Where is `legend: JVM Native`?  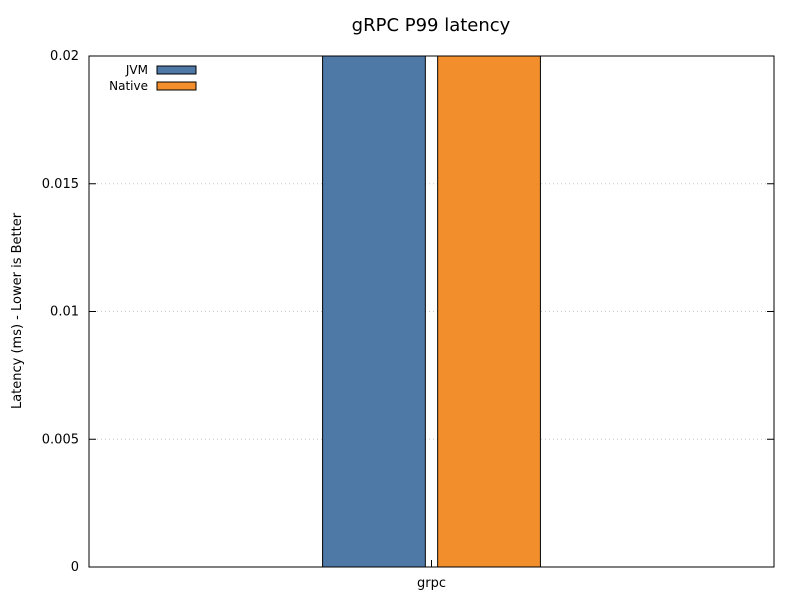
legend: JVM Native is located at coordinates (153, 78).